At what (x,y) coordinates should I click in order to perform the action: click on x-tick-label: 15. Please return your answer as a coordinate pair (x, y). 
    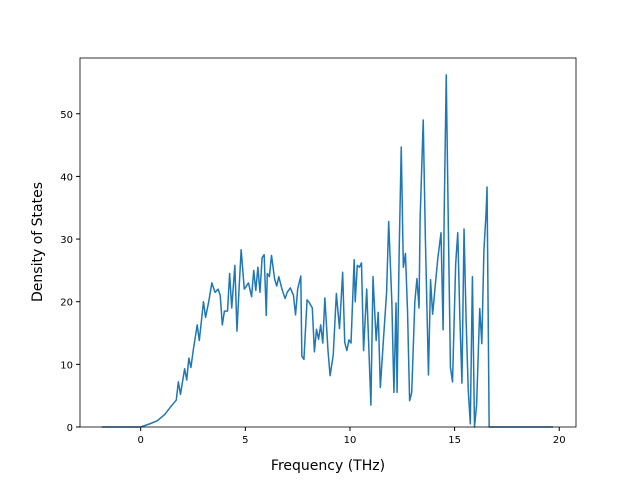
    Looking at the image, I should click on (454, 440).